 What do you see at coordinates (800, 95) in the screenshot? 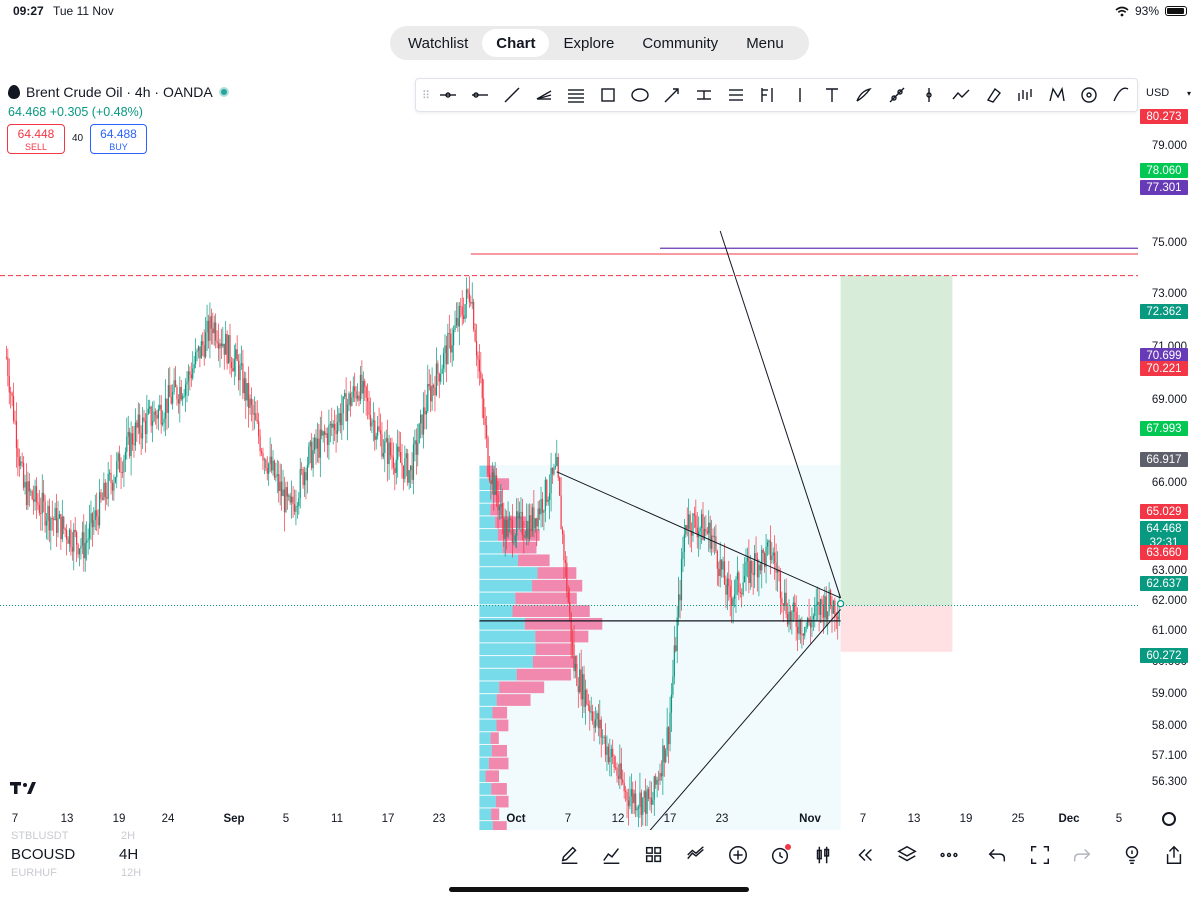
I see `vertical-marker-tool` at bounding box center [800, 95].